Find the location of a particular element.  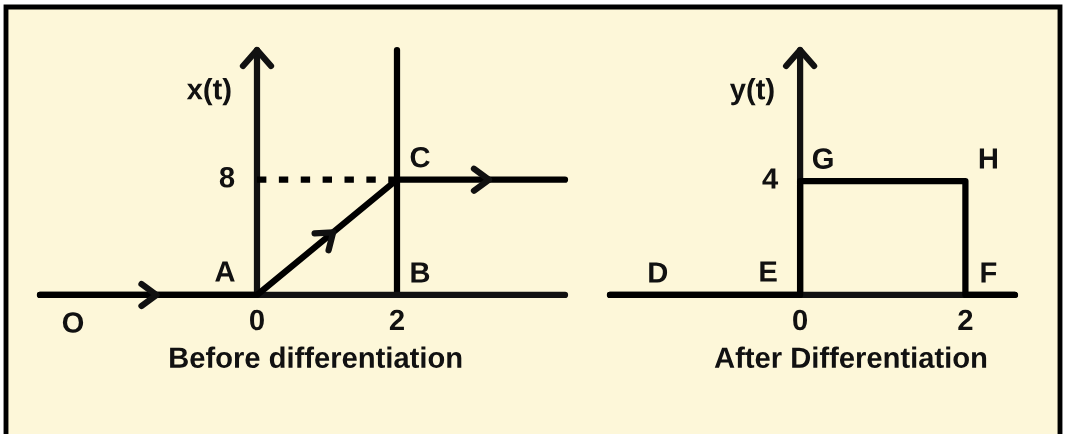

annotation: B is located at coordinates (420, 272).